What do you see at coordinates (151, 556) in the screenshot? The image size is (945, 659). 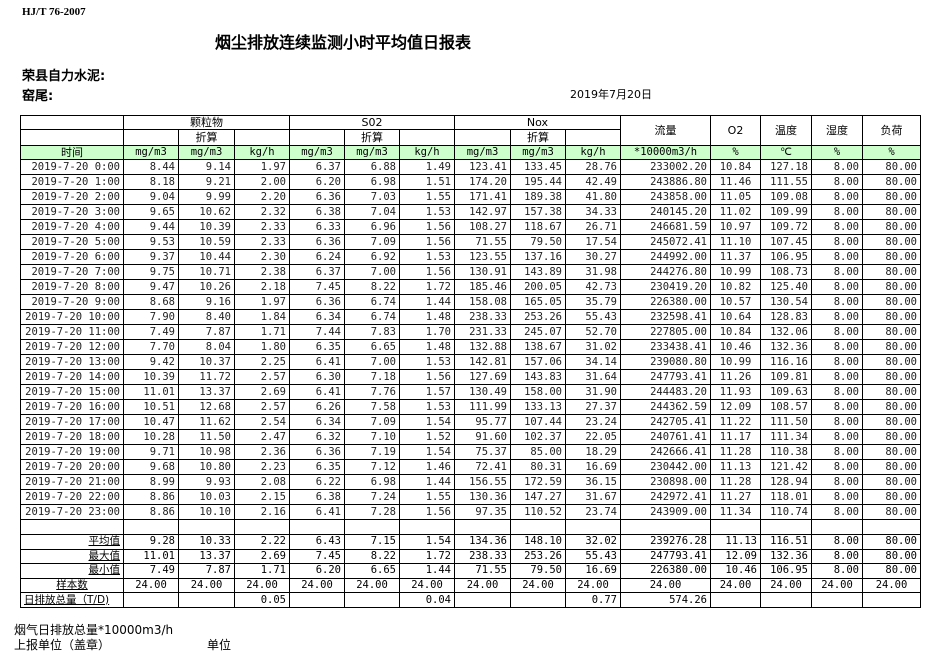 I see `value-cell: 11.01` at bounding box center [151, 556].